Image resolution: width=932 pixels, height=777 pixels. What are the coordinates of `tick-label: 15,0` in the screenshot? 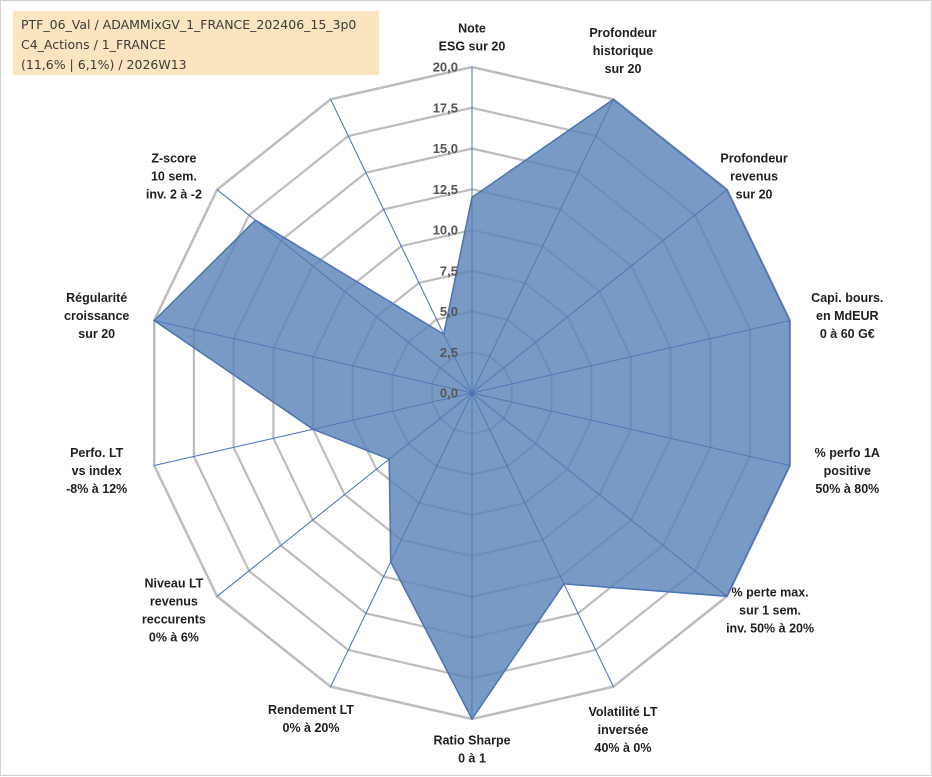 It's located at (445, 148).